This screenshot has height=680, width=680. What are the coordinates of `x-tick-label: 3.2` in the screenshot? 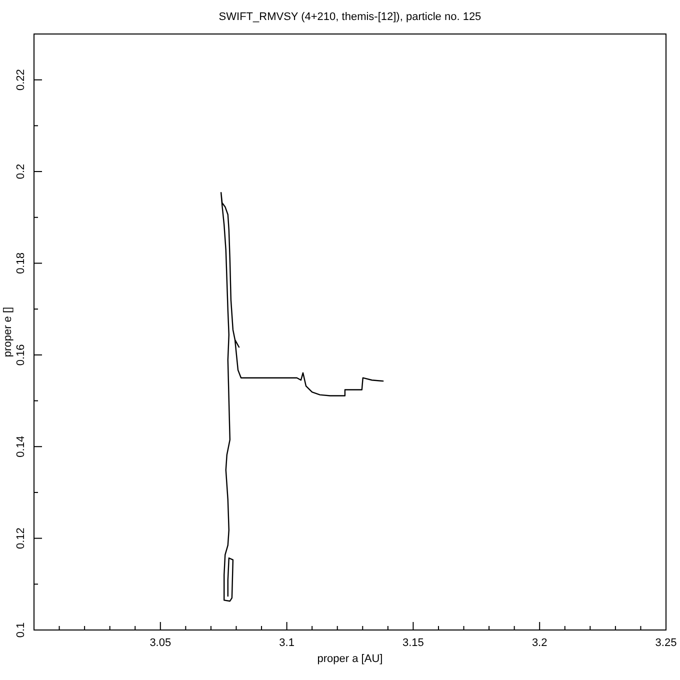 It's located at (540, 643).